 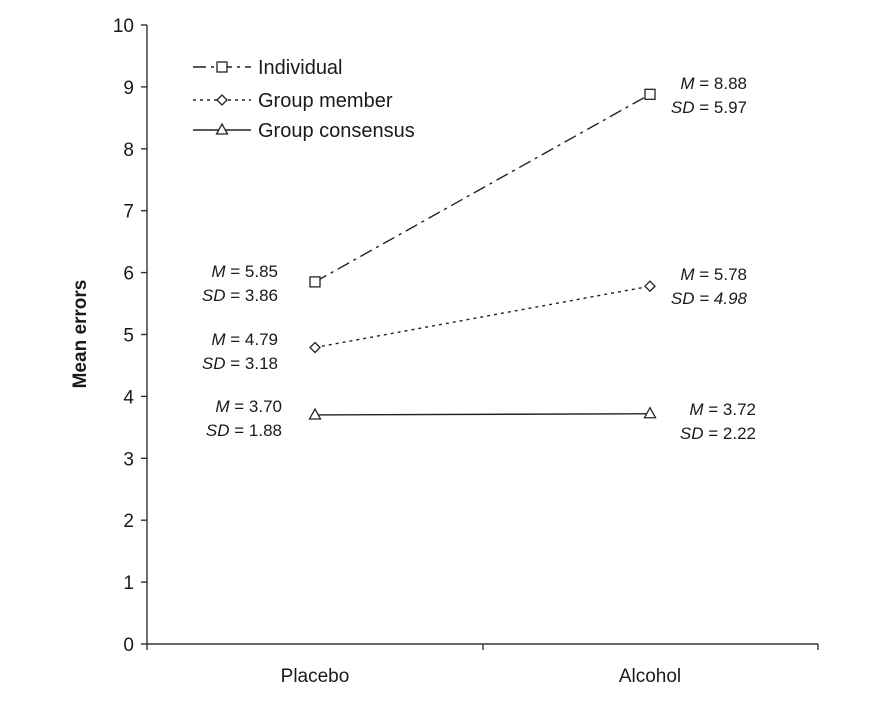 What do you see at coordinates (709, 107) in the screenshot?
I see `data-label-sd-individual: SD = 5.97` at bounding box center [709, 107].